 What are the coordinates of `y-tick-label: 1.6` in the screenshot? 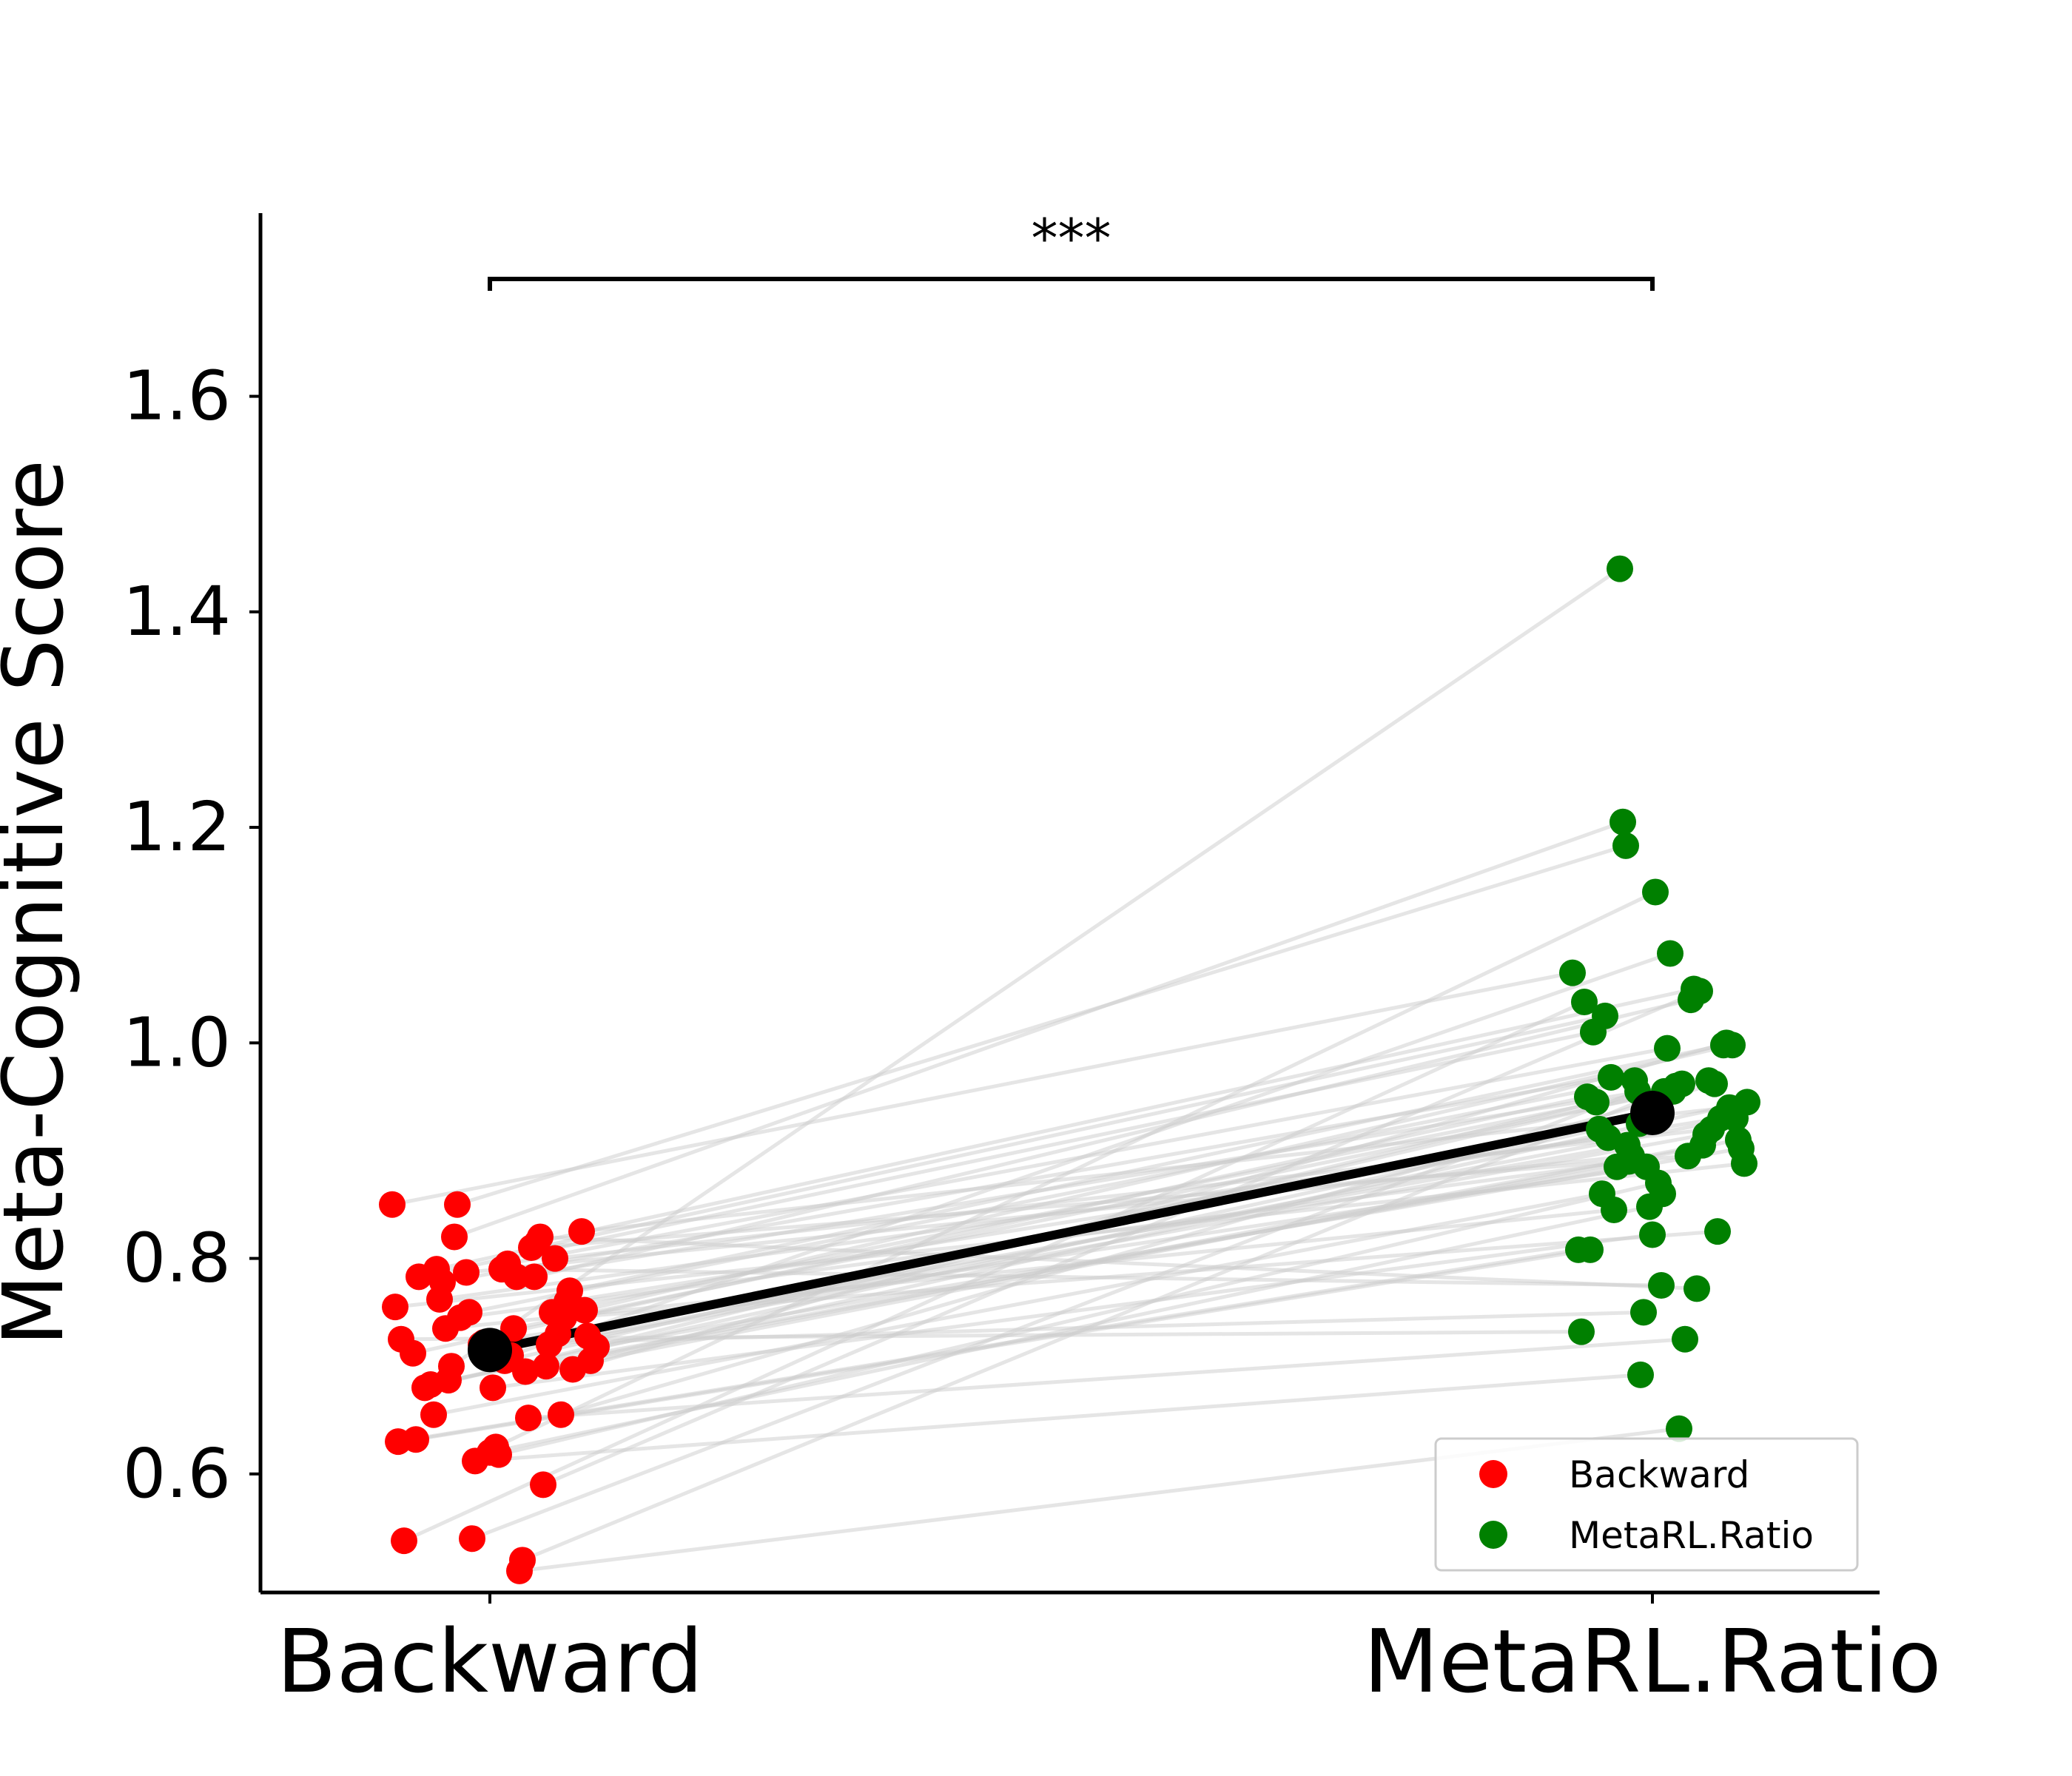 It's located at (177, 396).